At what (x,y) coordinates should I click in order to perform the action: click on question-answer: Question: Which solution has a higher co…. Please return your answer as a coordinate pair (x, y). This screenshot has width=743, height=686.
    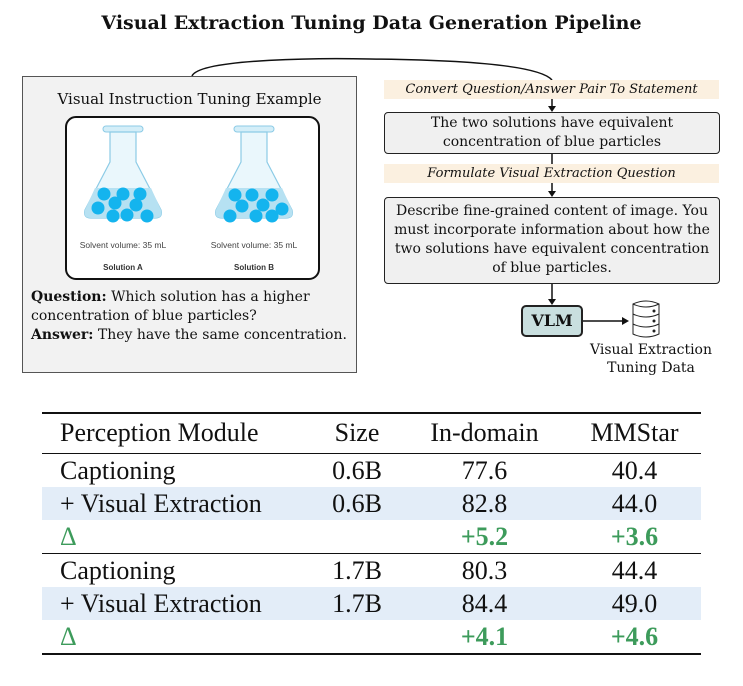
    Looking at the image, I should click on (192, 316).